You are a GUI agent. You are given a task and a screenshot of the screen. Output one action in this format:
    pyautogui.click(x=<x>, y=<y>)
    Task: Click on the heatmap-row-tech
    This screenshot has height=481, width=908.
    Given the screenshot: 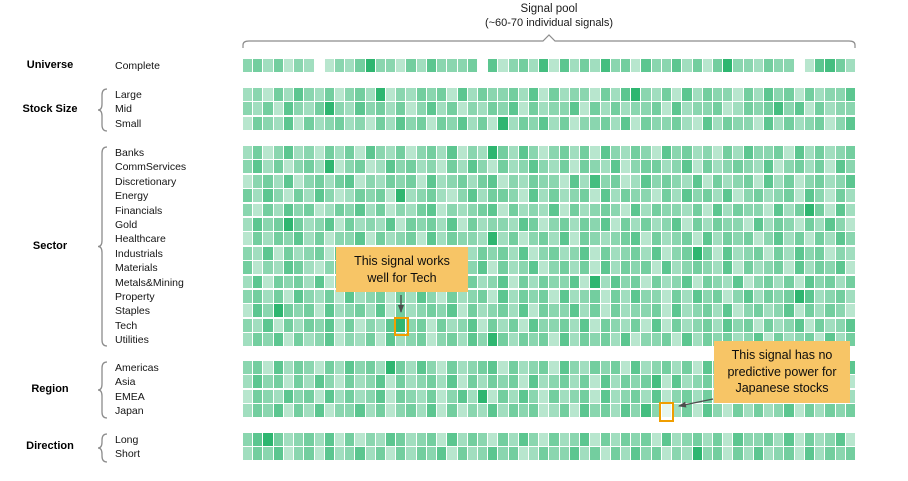 What is the action you would take?
    pyautogui.click(x=549, y=325)
    